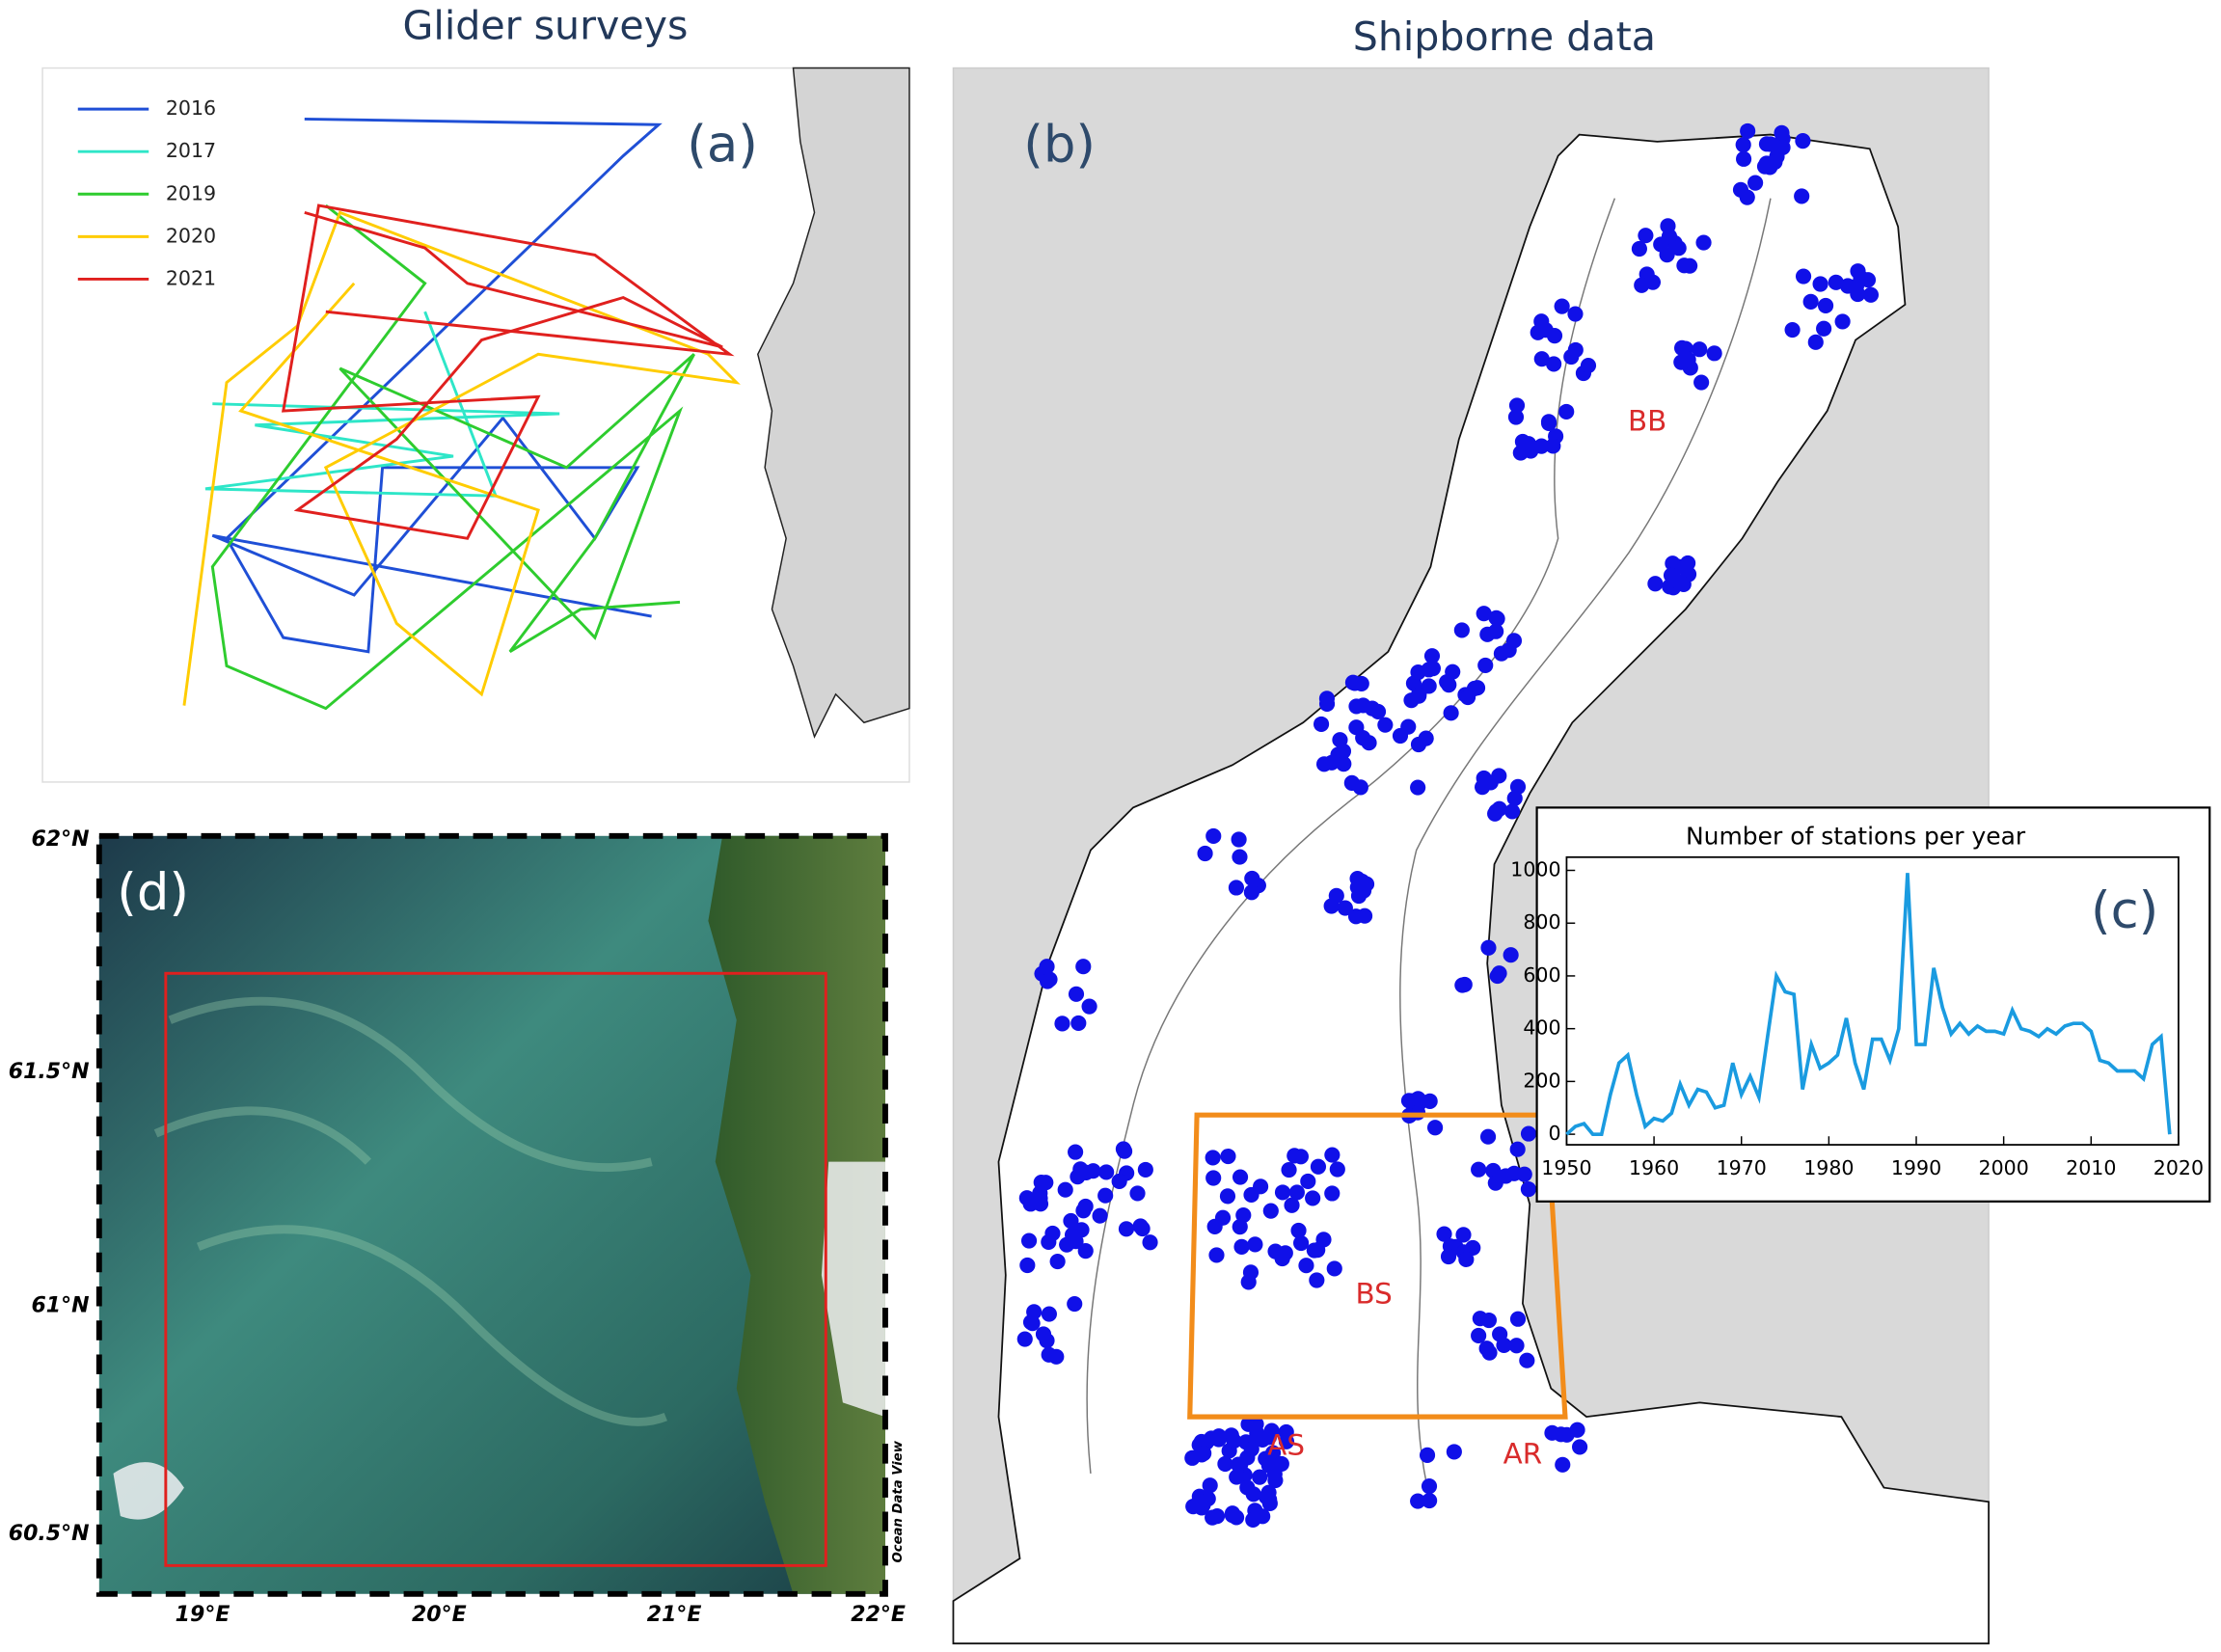 This screenshot has height=1652, width=2221. What do you see at coordinates (1378, 1266) in the screenshot?
I see `study-box` at bounding box center [1378, 1266].